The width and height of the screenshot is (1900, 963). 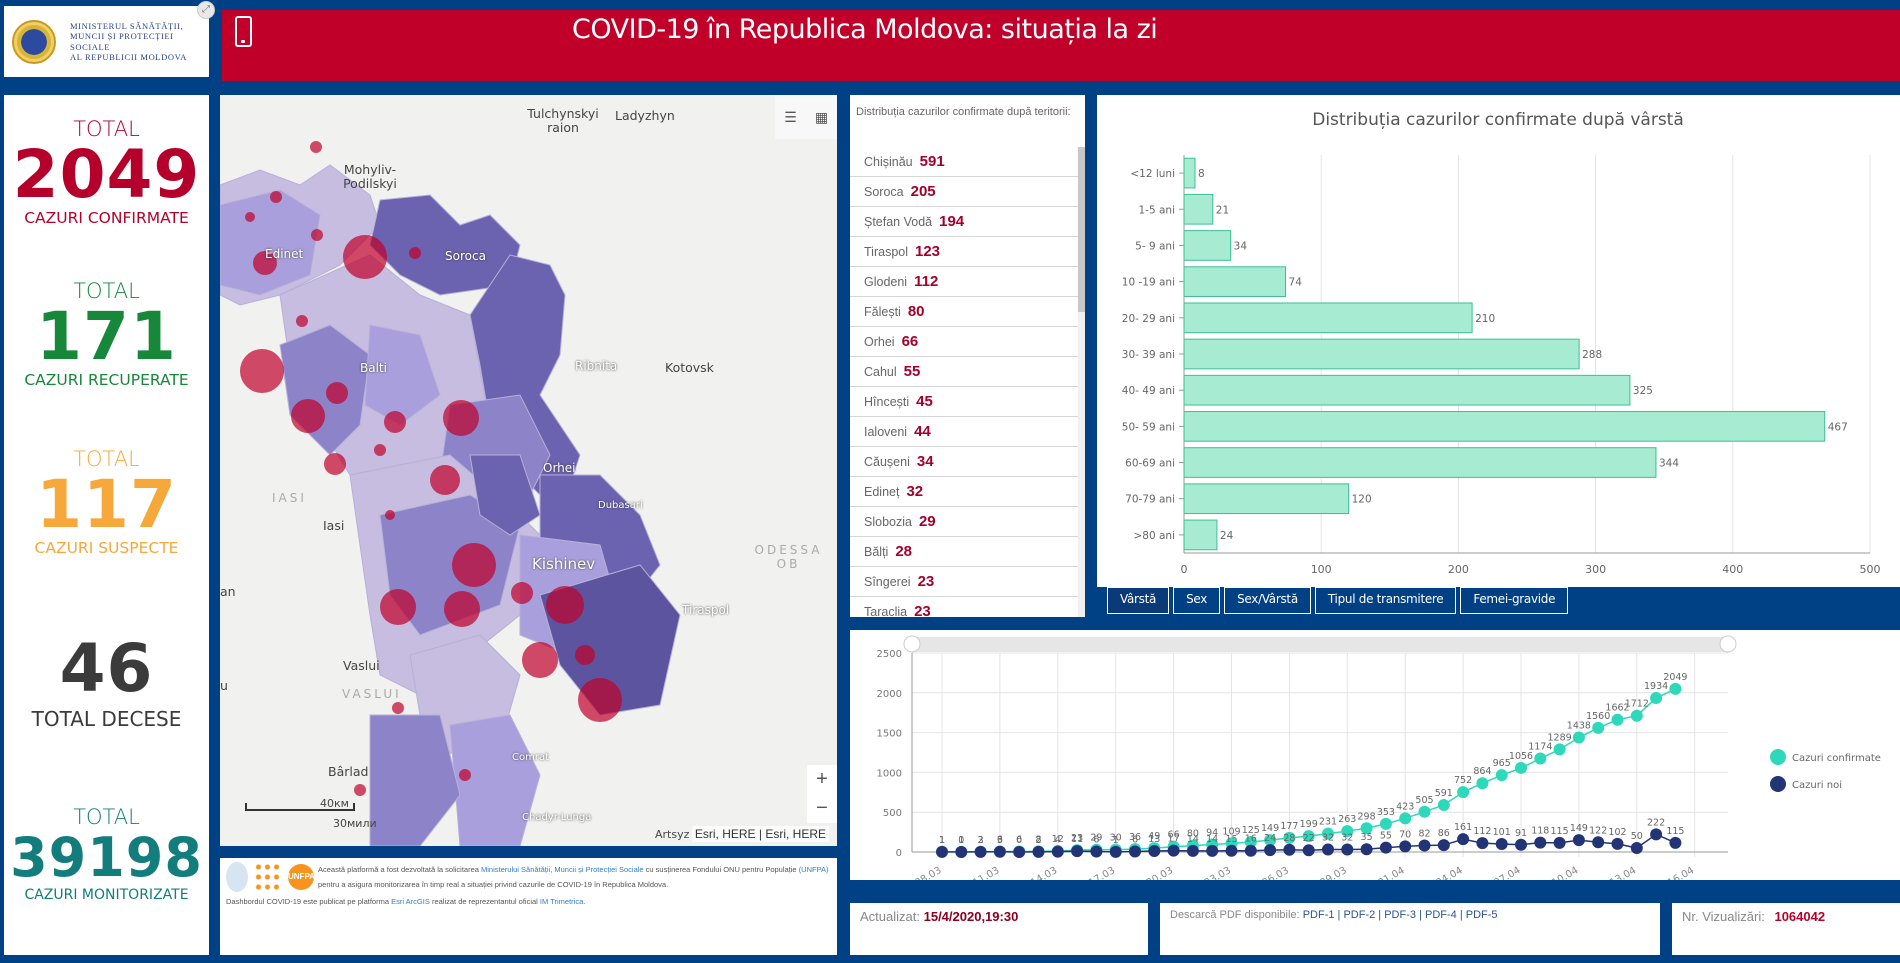 What do you see at coordinates (1347, 819) in the screenshot?
I see `point-value-label: 263` at bounding box center [1347, 819].